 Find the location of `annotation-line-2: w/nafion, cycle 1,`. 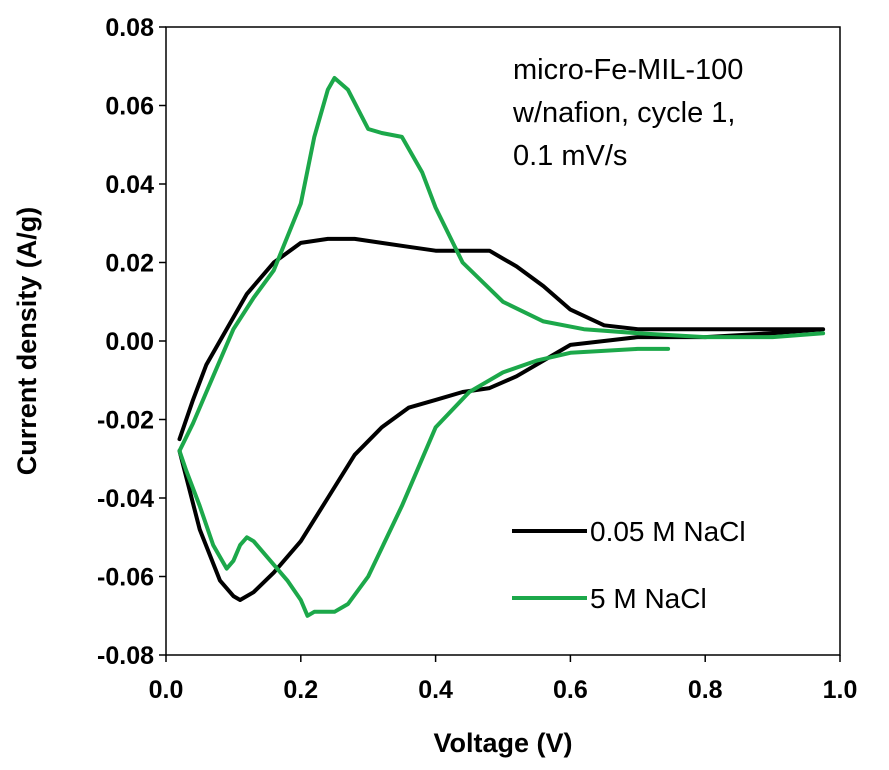

annotation-line-2: w/nafion, cycle 1, is located at coordinates (623, 113).